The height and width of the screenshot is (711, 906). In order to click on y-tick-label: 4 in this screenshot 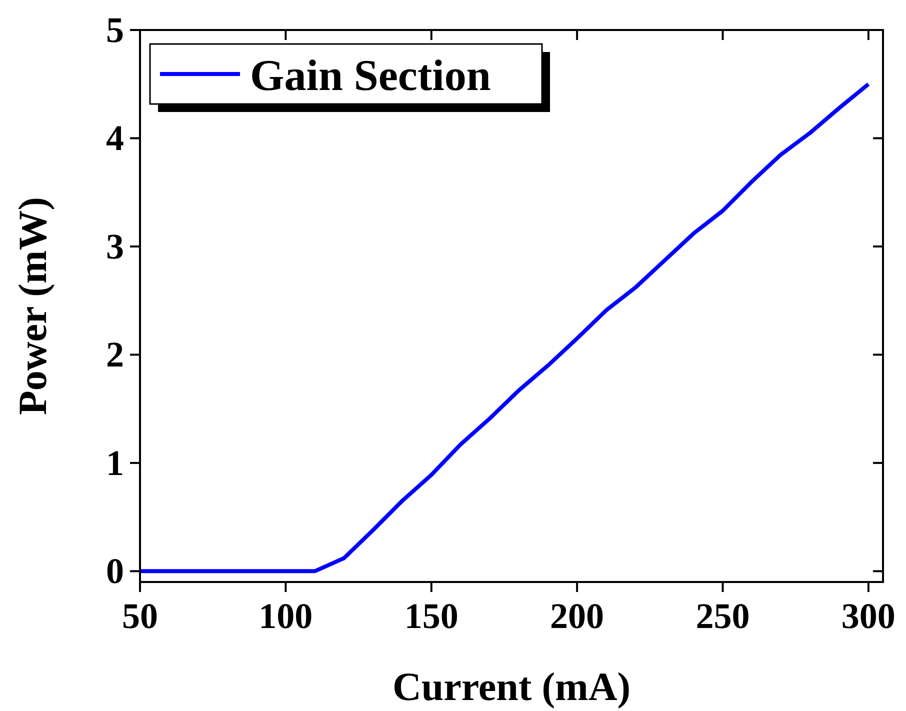, I will do `click(115, 138)`.